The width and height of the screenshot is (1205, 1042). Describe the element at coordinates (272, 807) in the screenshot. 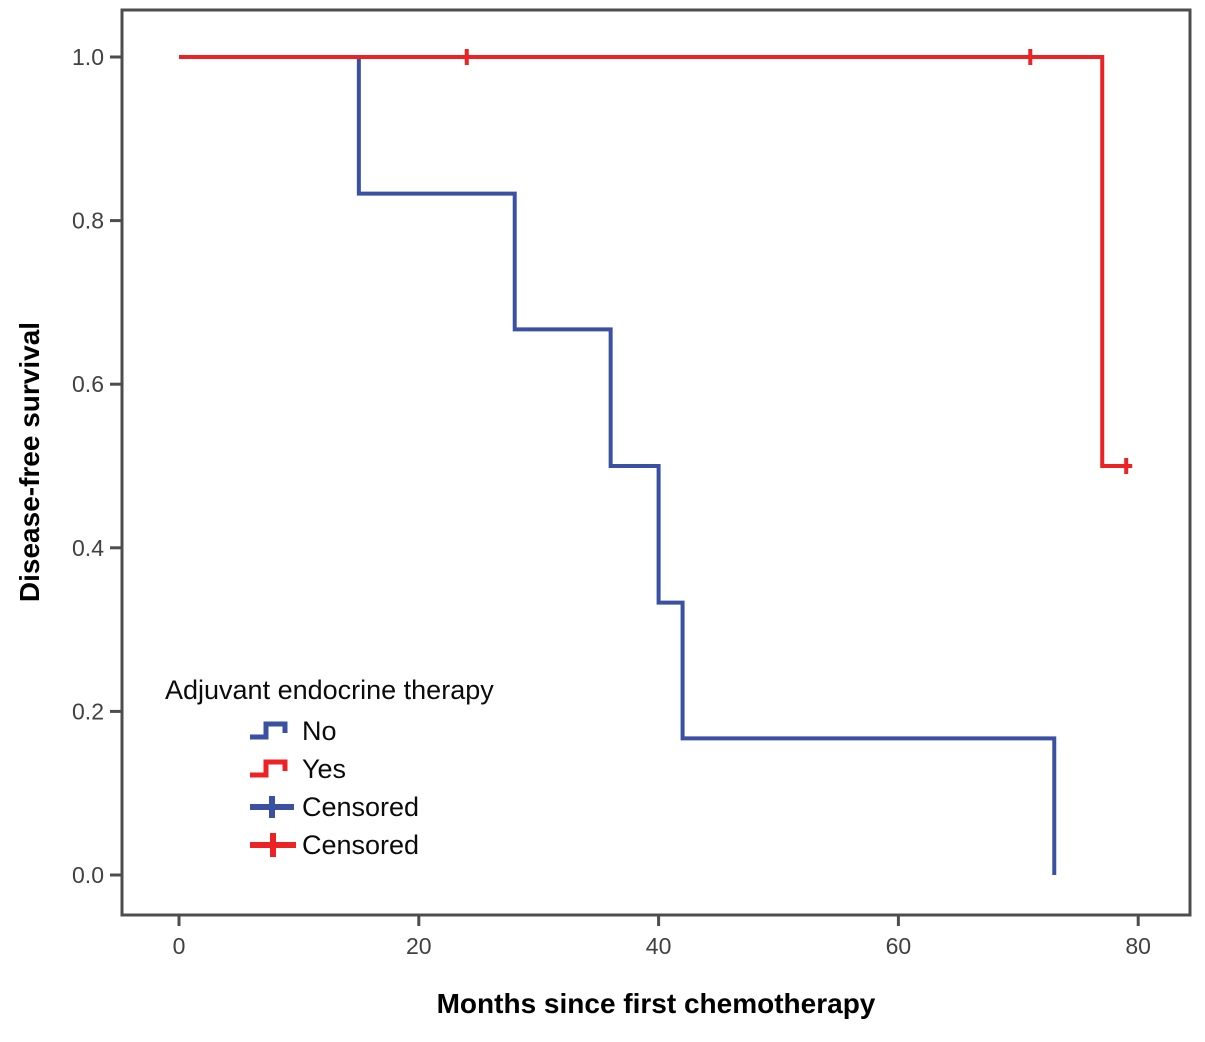

I see `plus-censored-blue-icon` at that location.